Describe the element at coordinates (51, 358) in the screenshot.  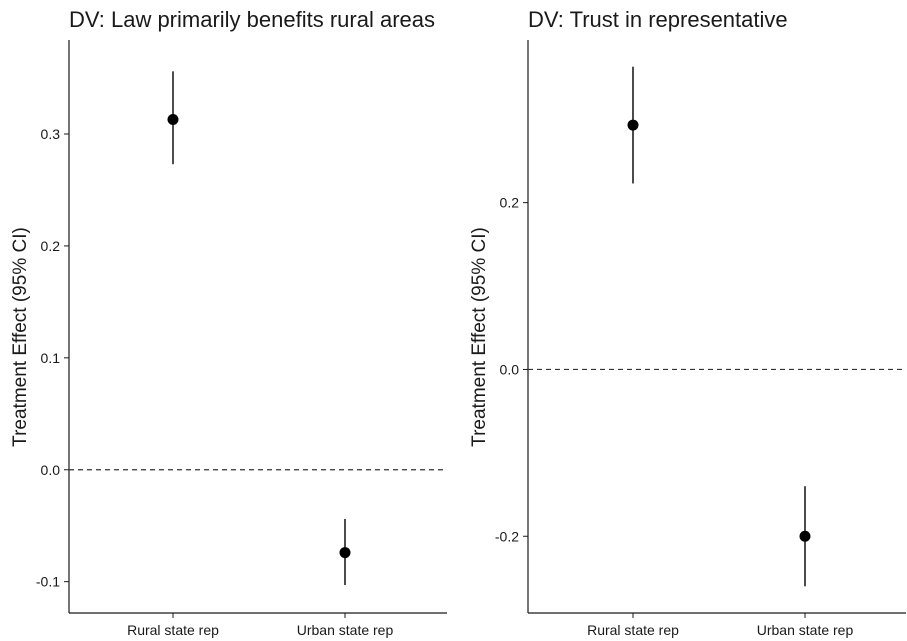
I see `y-tick-label: 0.1` at that location.